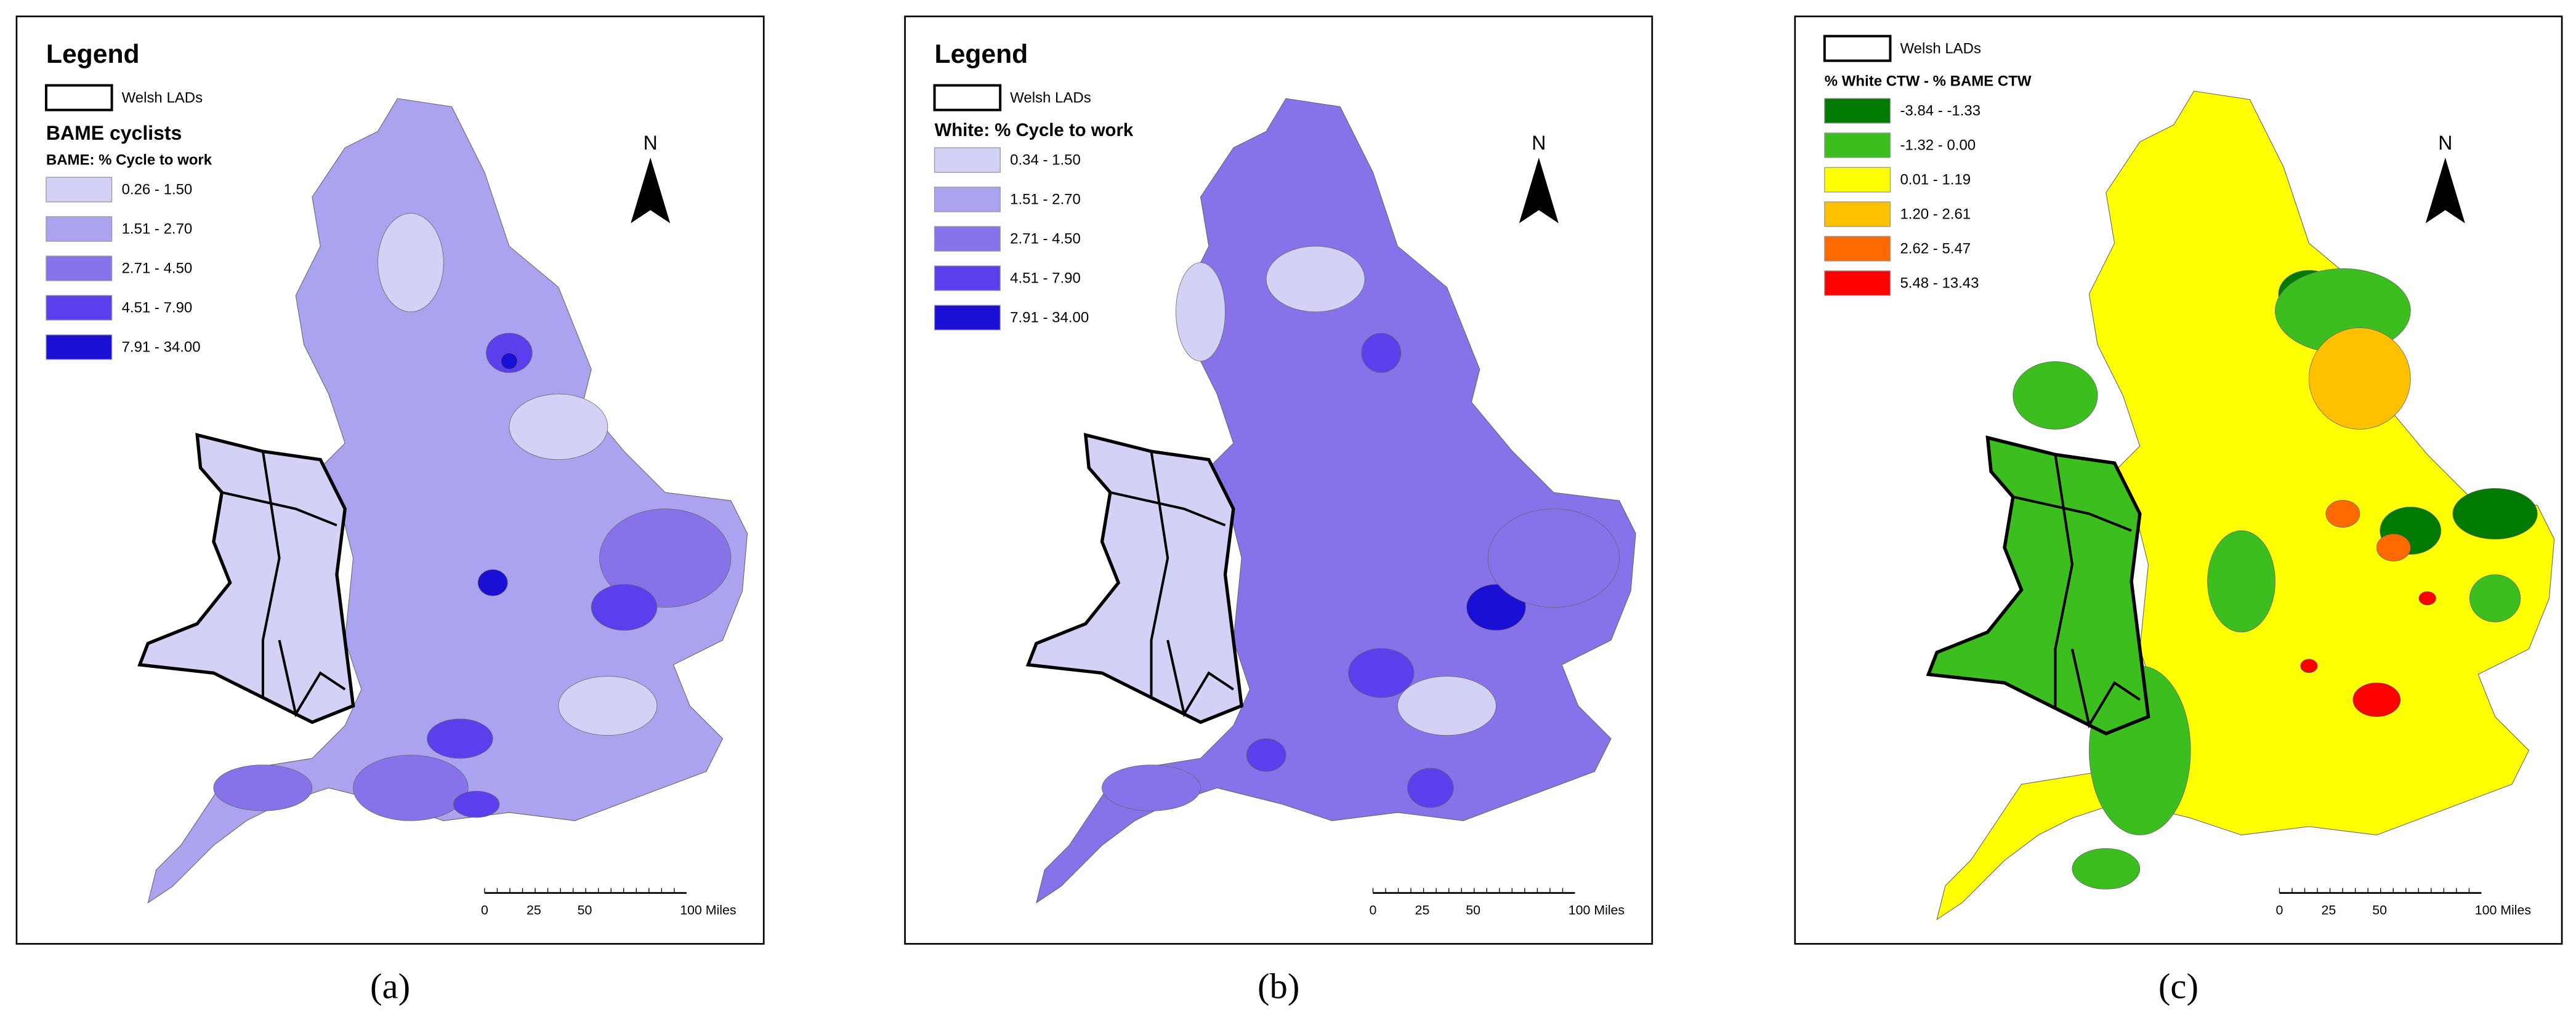  What do you see at coordinates (1034, 130) in the screenshot?
I see `legend-subtitle: White: % Cycle to work` at bounding box center [1034, 130].